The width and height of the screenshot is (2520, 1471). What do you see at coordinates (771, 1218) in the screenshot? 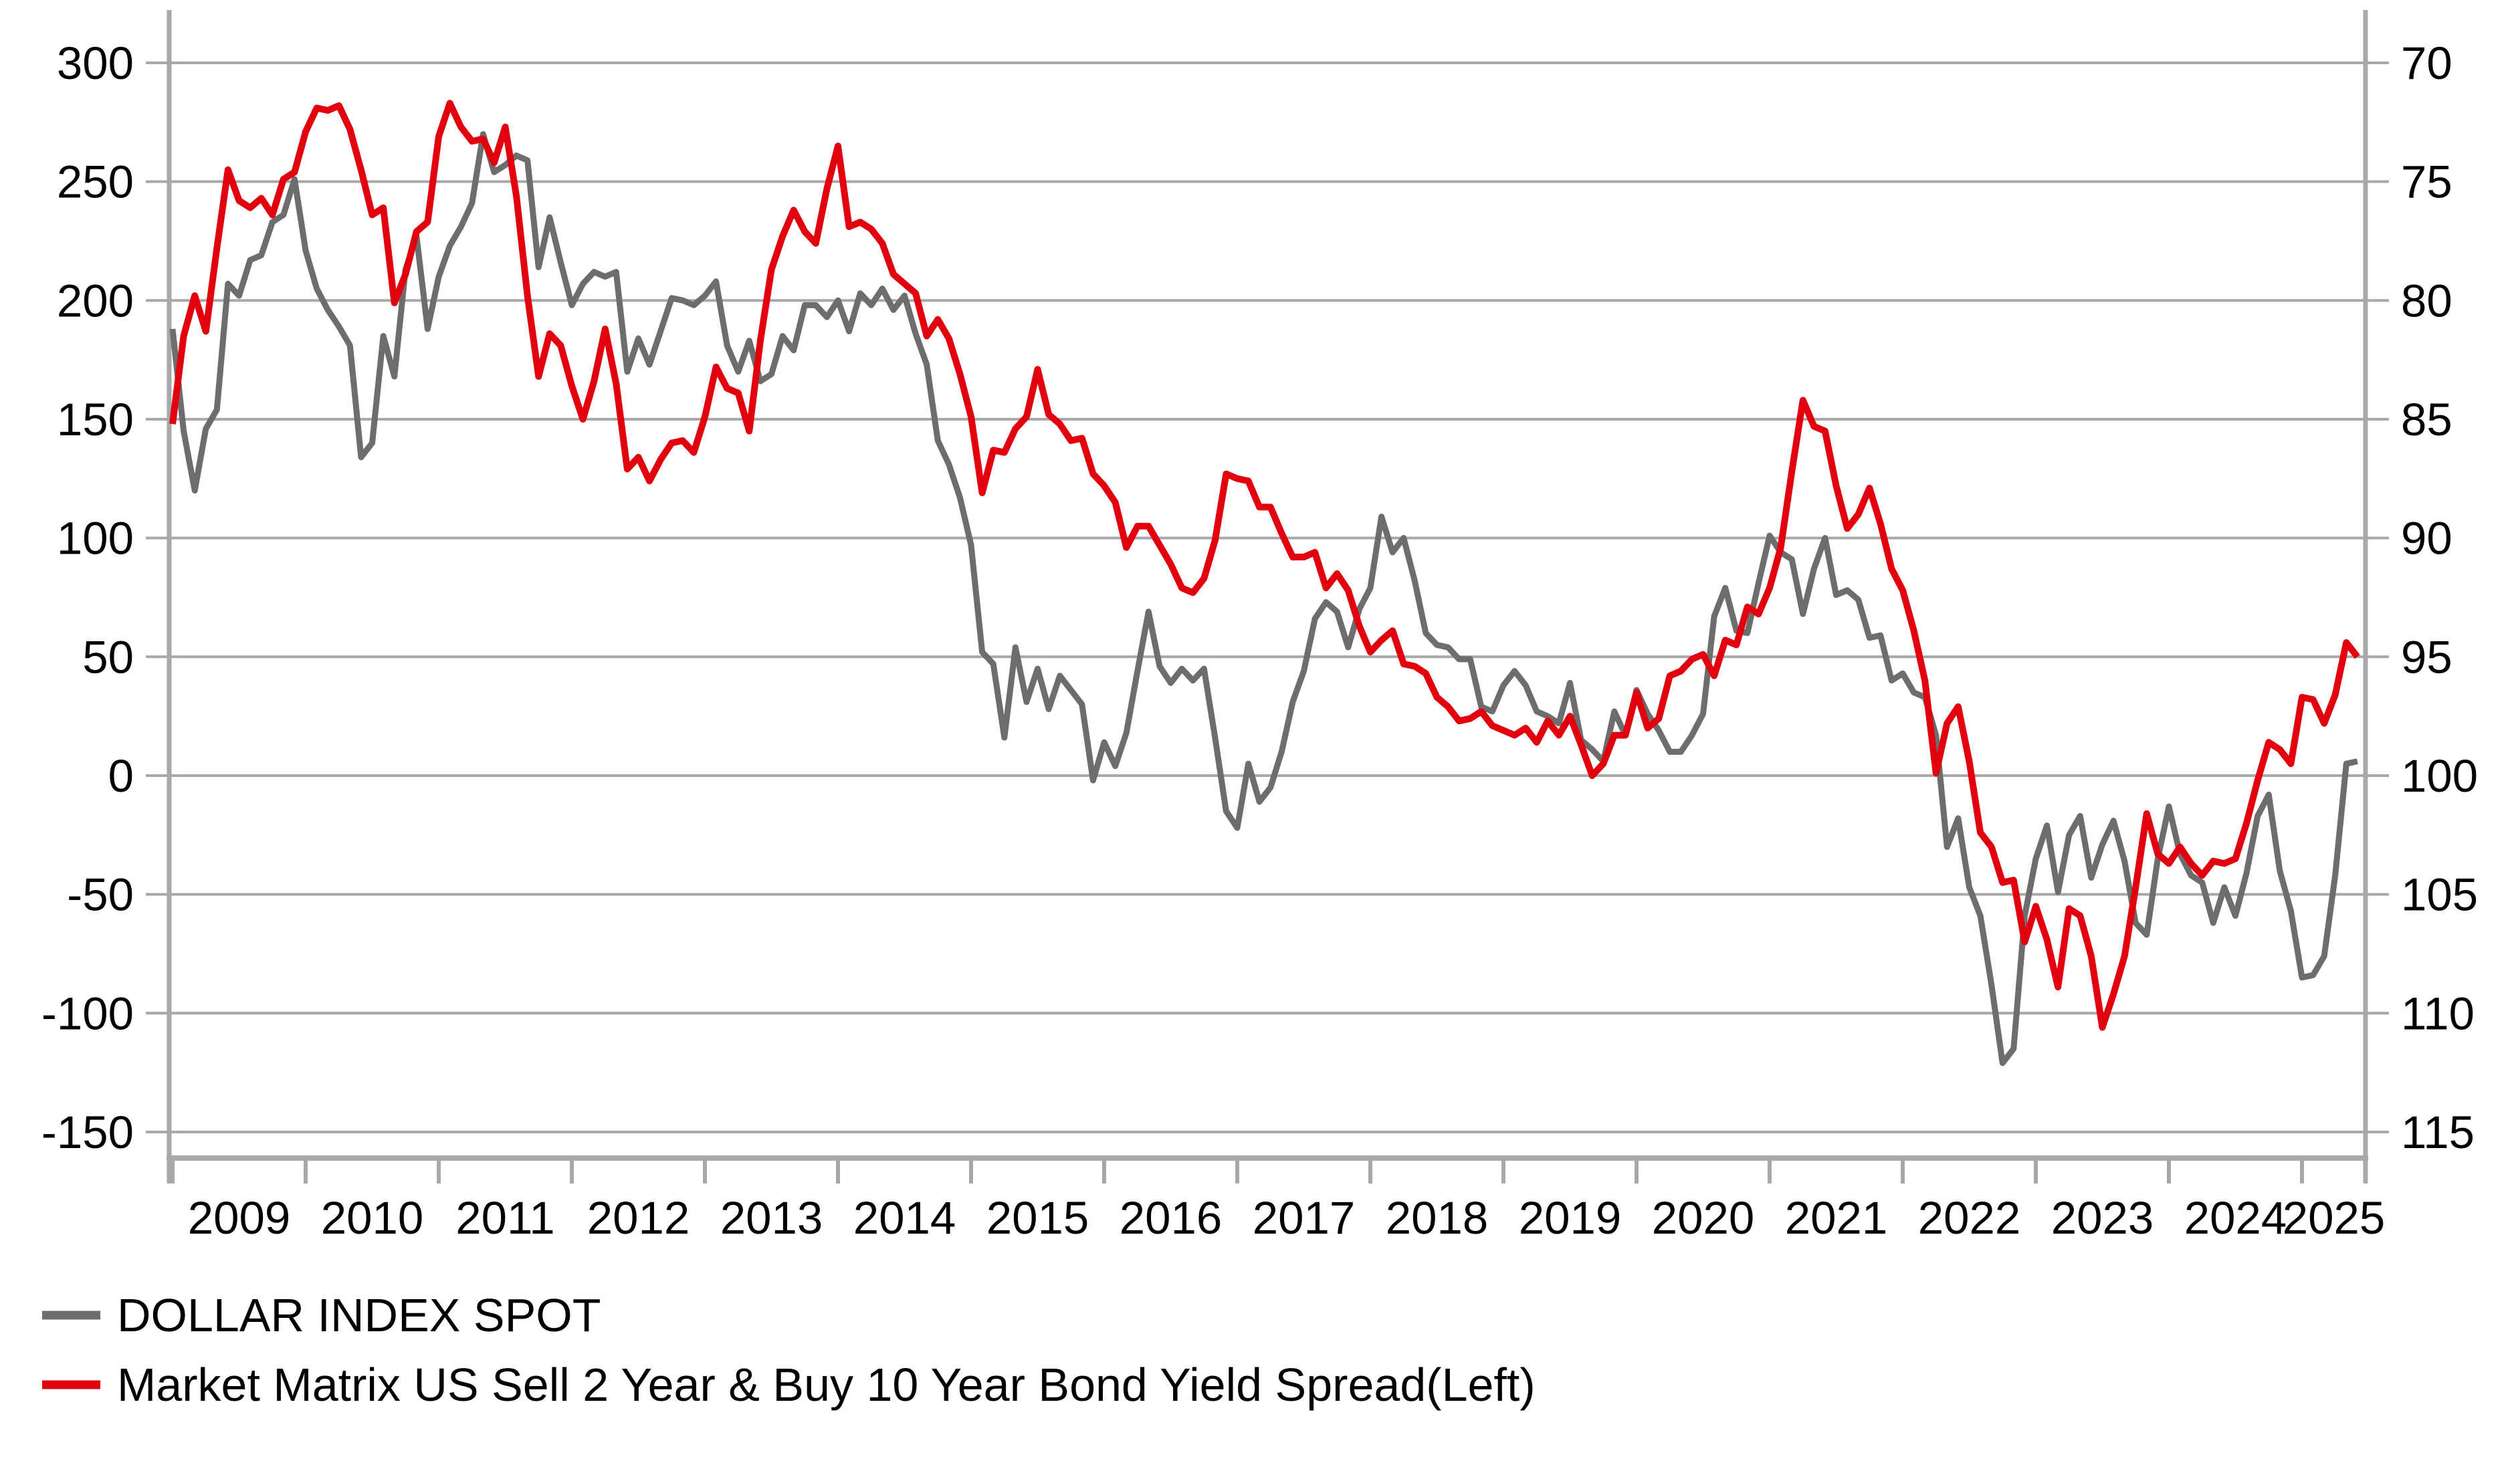
I see `x-axis-label: 2013` at bounding box center [771, 1218].